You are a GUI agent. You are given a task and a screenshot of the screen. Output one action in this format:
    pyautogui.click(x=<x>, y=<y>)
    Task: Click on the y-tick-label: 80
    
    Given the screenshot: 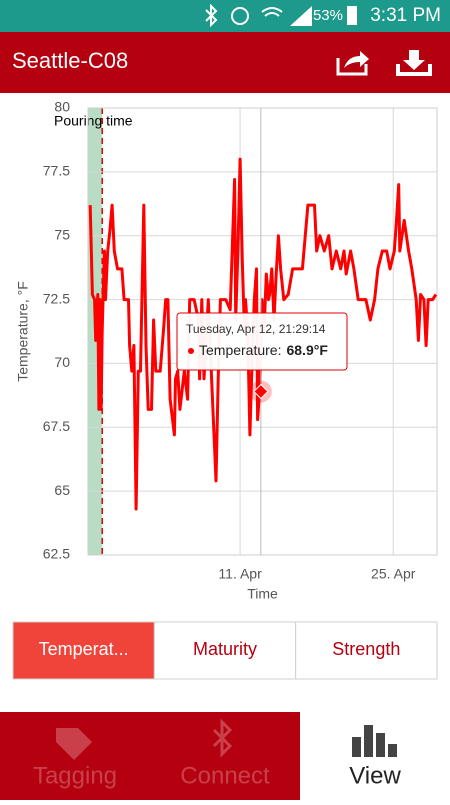 What is the action you would take?
    pyautogui.click(x=62, y=107)
    